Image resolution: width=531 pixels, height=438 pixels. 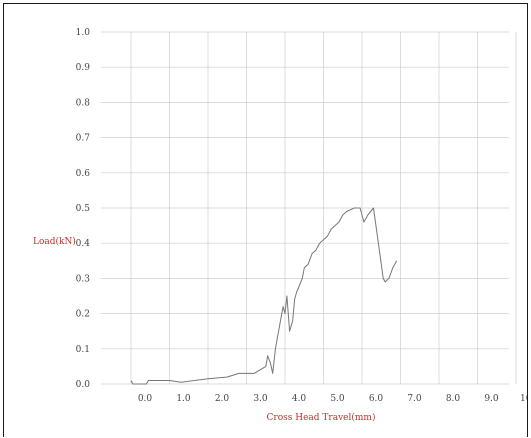 I want to click on x-tick-label: 10.0, so click(x=523, y=399).